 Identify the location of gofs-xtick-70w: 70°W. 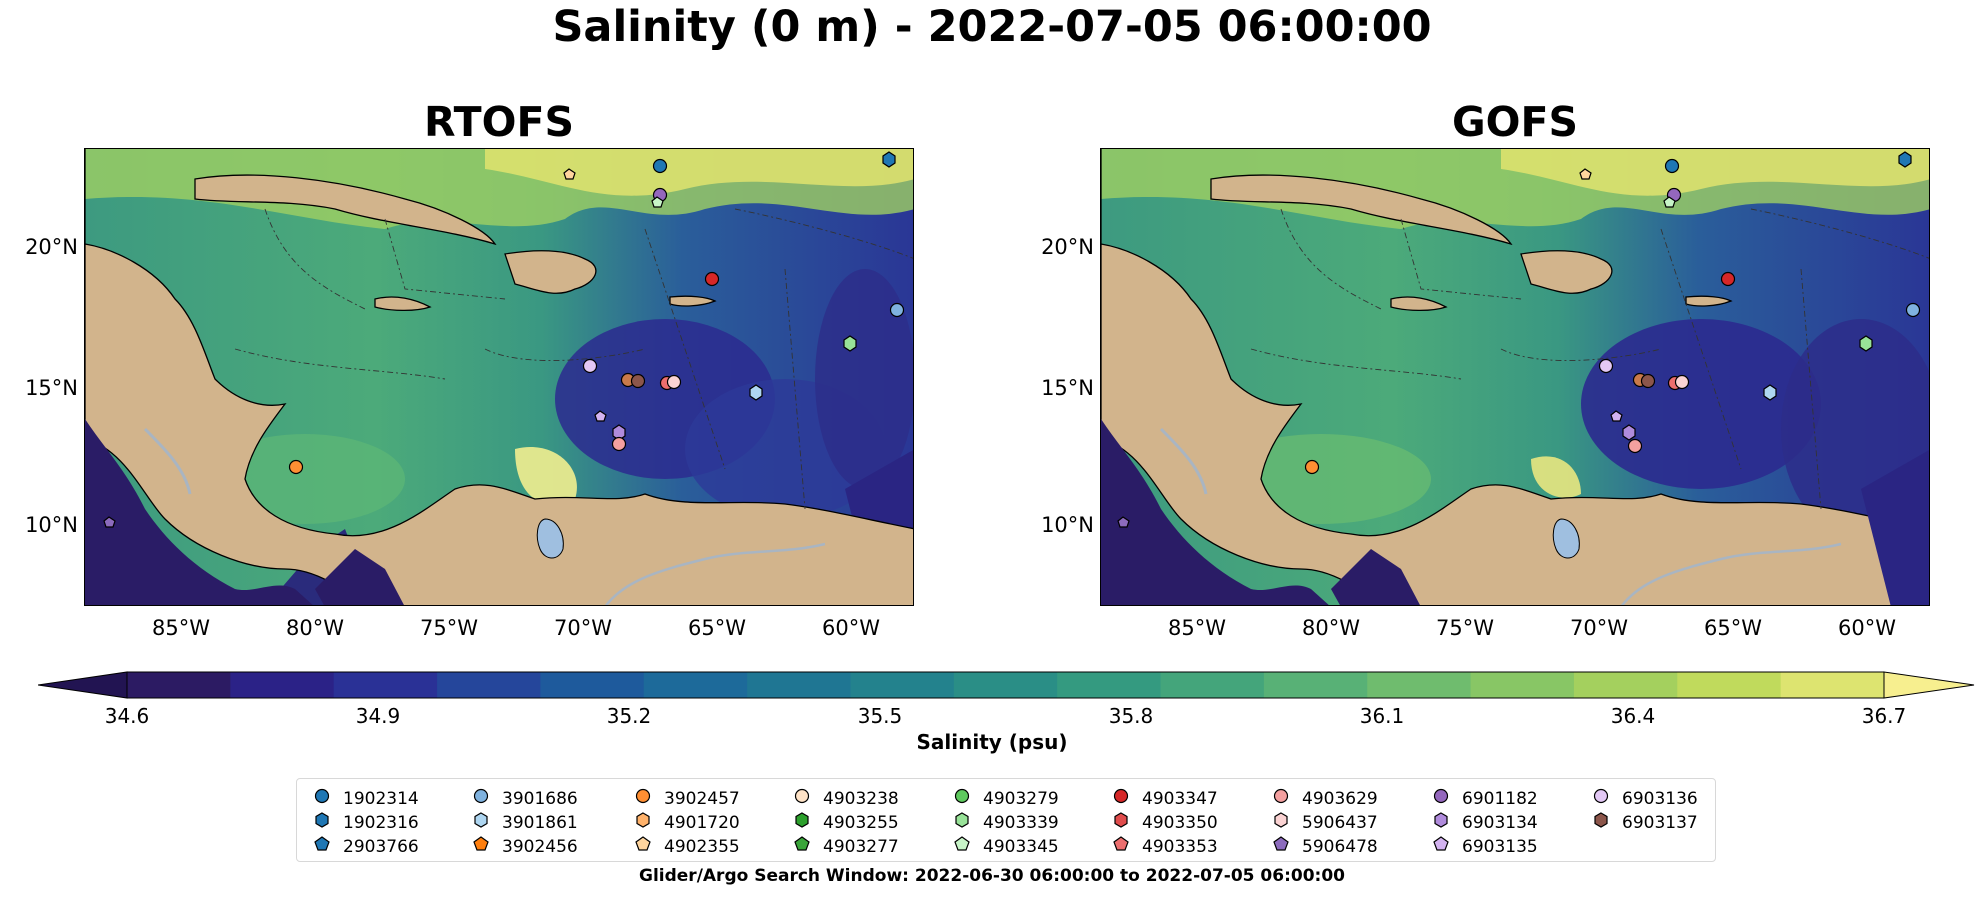
(1599, 628).